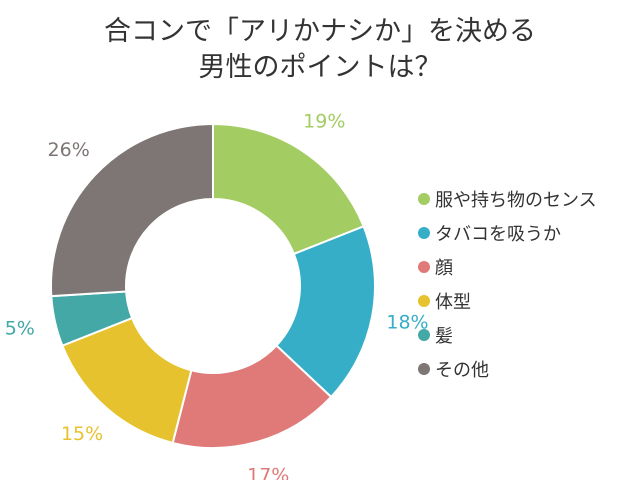 This screenshot has height=480, width=640. Describe the element at coordinates (407, 323) in the screenshot. I see `slice-value-label-2: 18%` at that location.